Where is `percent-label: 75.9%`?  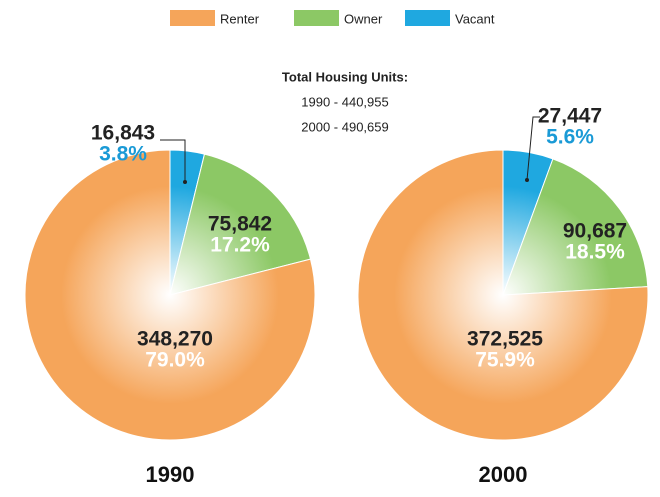
percent-label: 75.9% is located at coordinates (505, 360).